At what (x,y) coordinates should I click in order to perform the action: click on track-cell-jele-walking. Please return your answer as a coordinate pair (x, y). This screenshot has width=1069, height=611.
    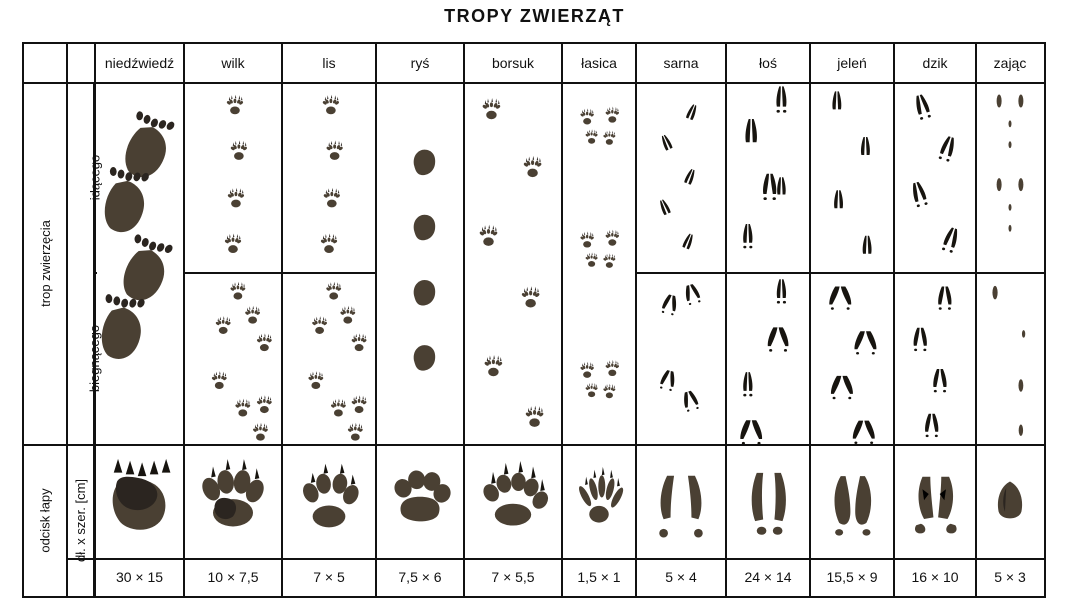
    Looking at the image, I should click on (852, 177).